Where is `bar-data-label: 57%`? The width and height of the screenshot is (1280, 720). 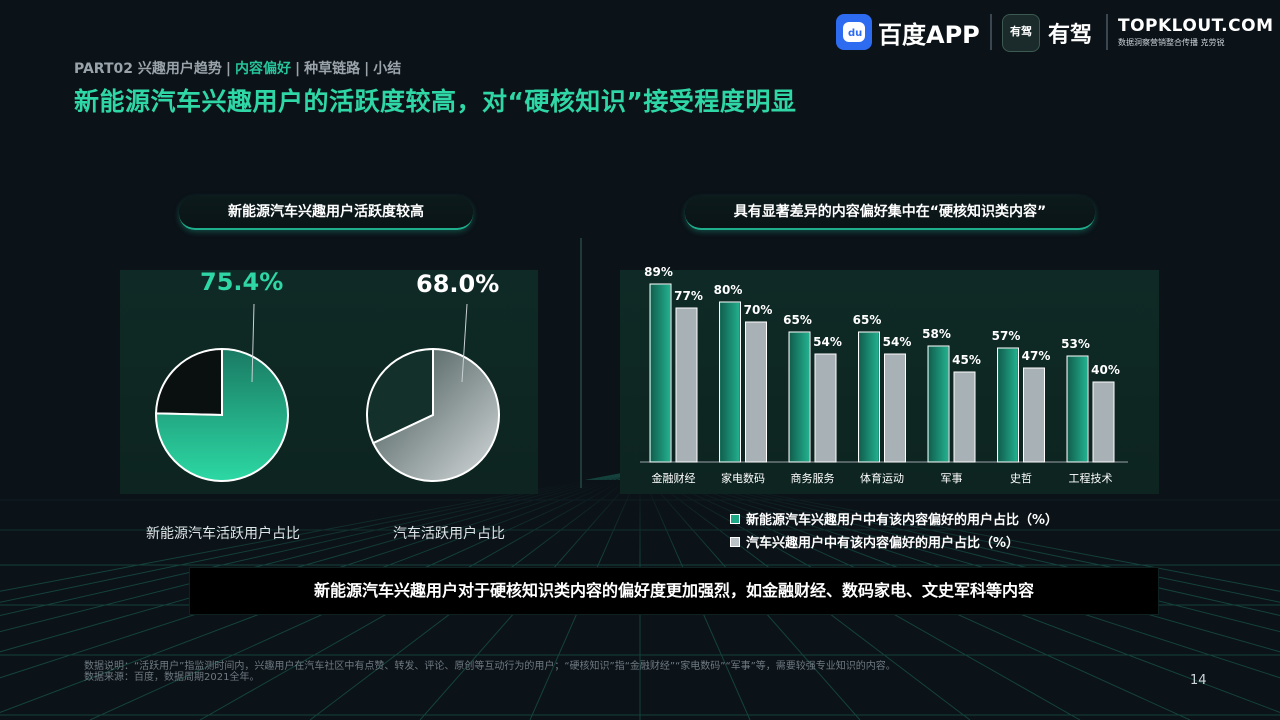
bar-data-label: 57% is located at coordinates (1006, 336).